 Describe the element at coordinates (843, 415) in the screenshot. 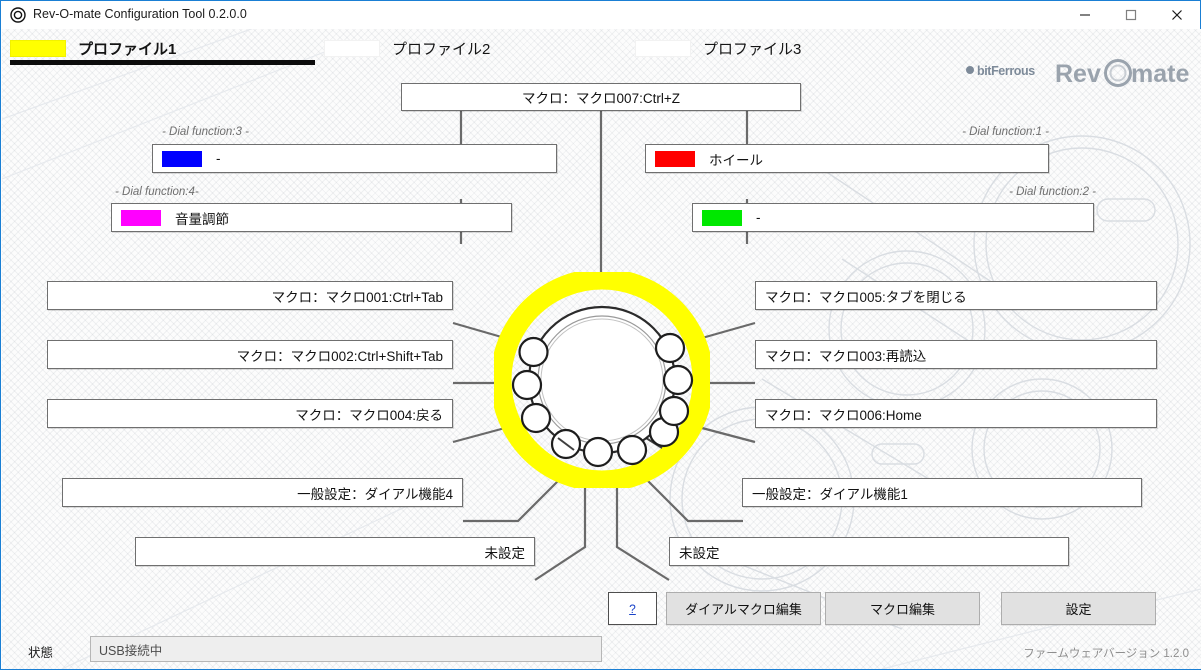

I see `assignment-text: マクロ：マクロ006:Home` at that location.